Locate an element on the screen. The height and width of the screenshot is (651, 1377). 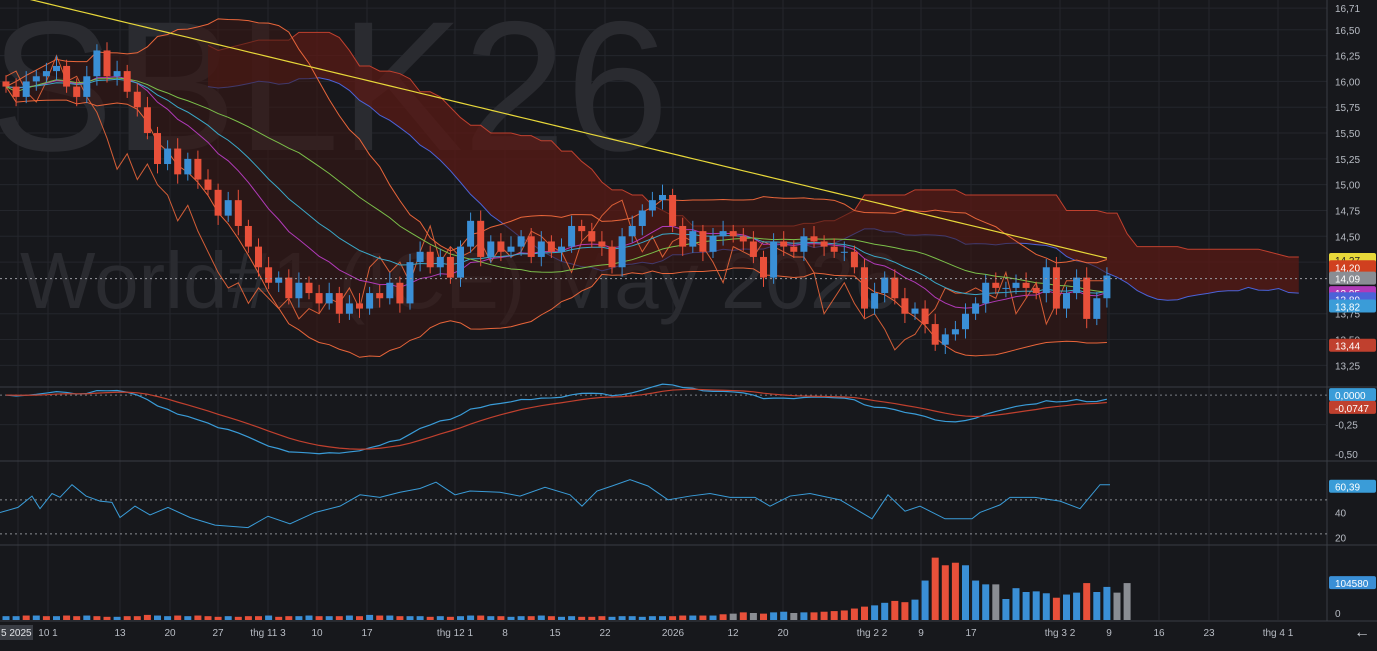
price-tick-2: 16,25 is located at coordinates (1347, 57).